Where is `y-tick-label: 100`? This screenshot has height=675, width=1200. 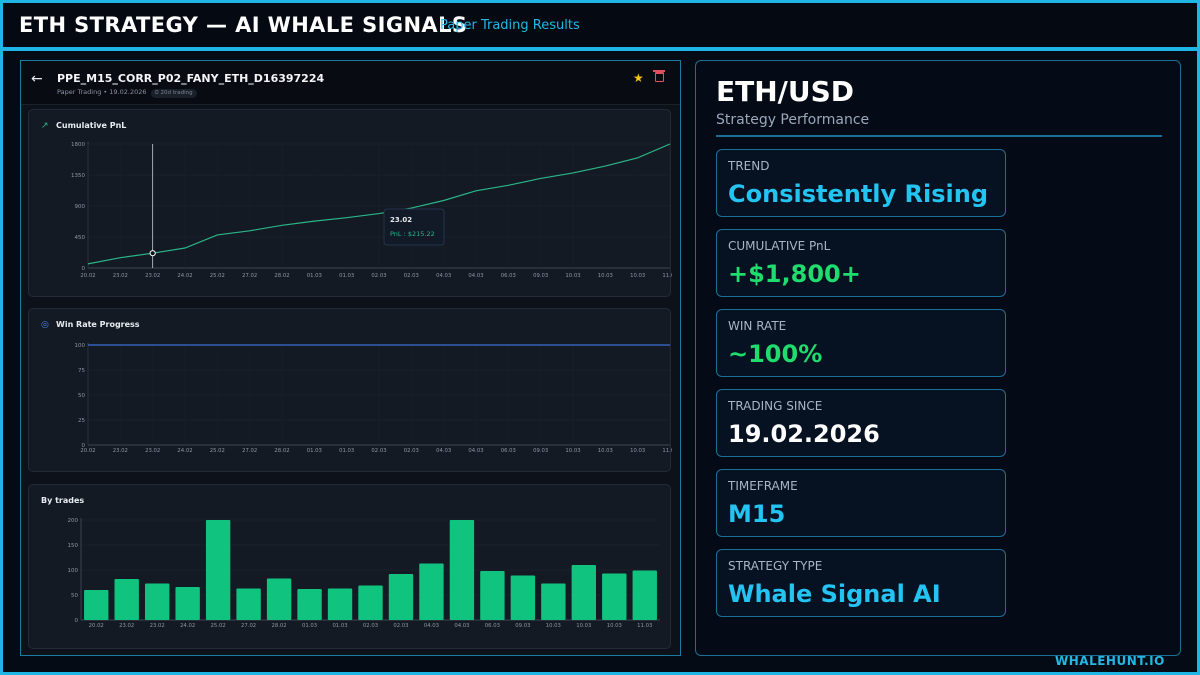
y-tick-label: 100 is located at coordinates (73, 571).